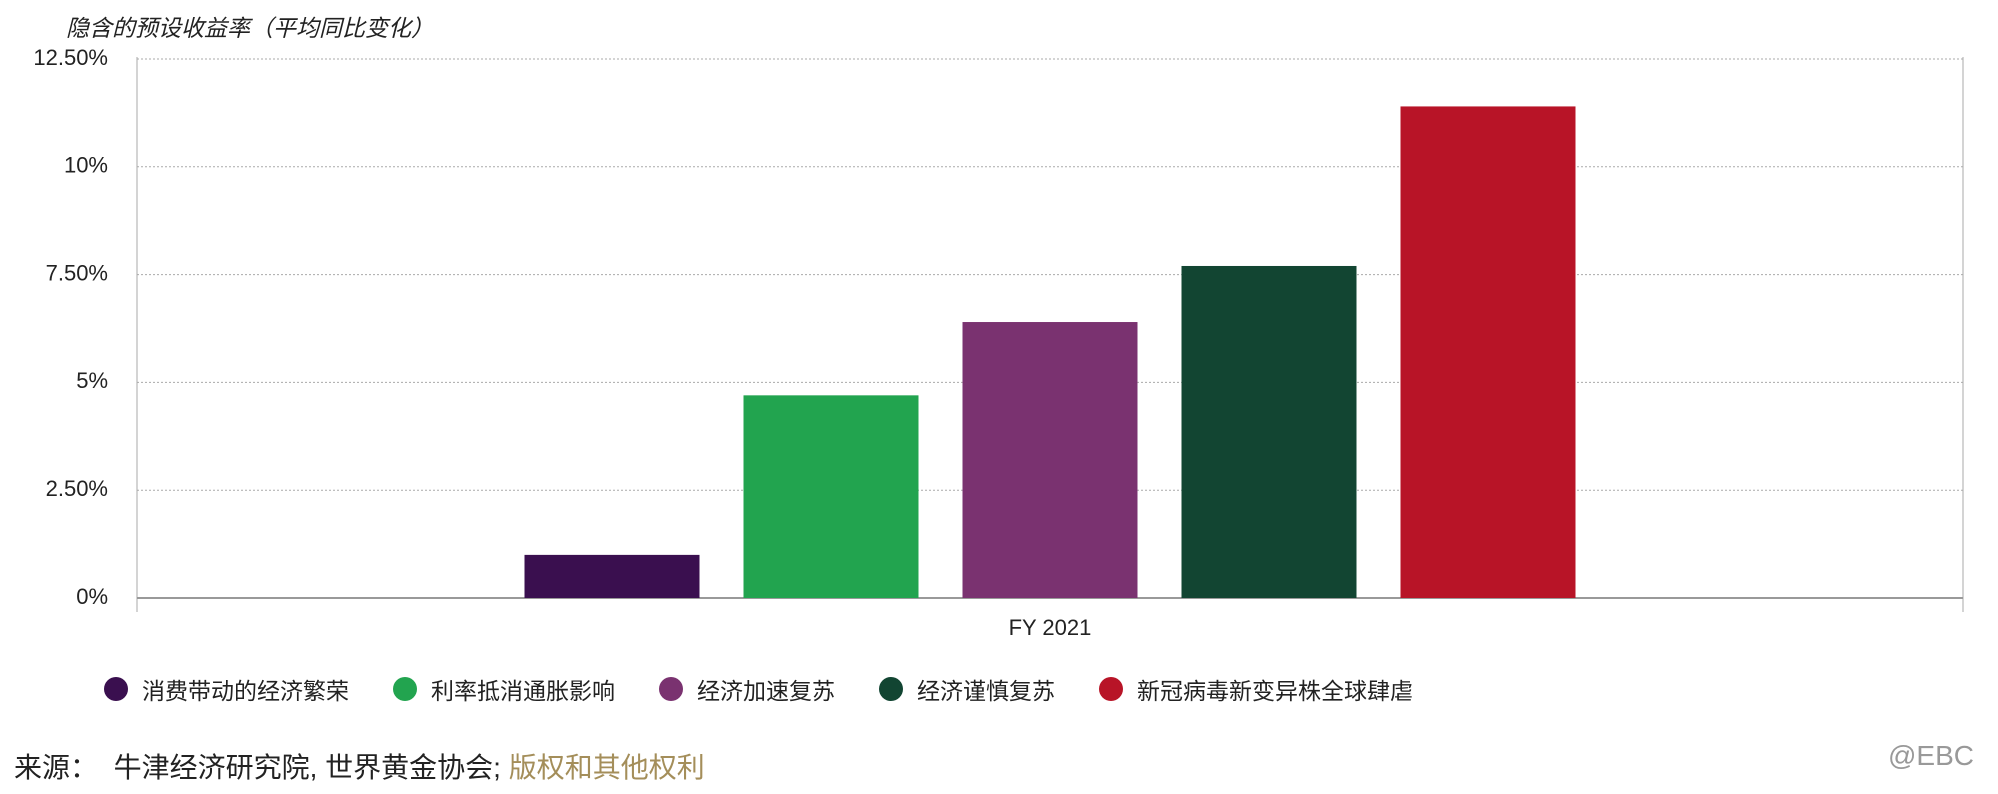 The height and width of the screenshot is (794, 1998). What do you see at coordinates (1931, 755) in the screenshot?
I see `watermark: @EBC` at bounding box center [1931, 755].